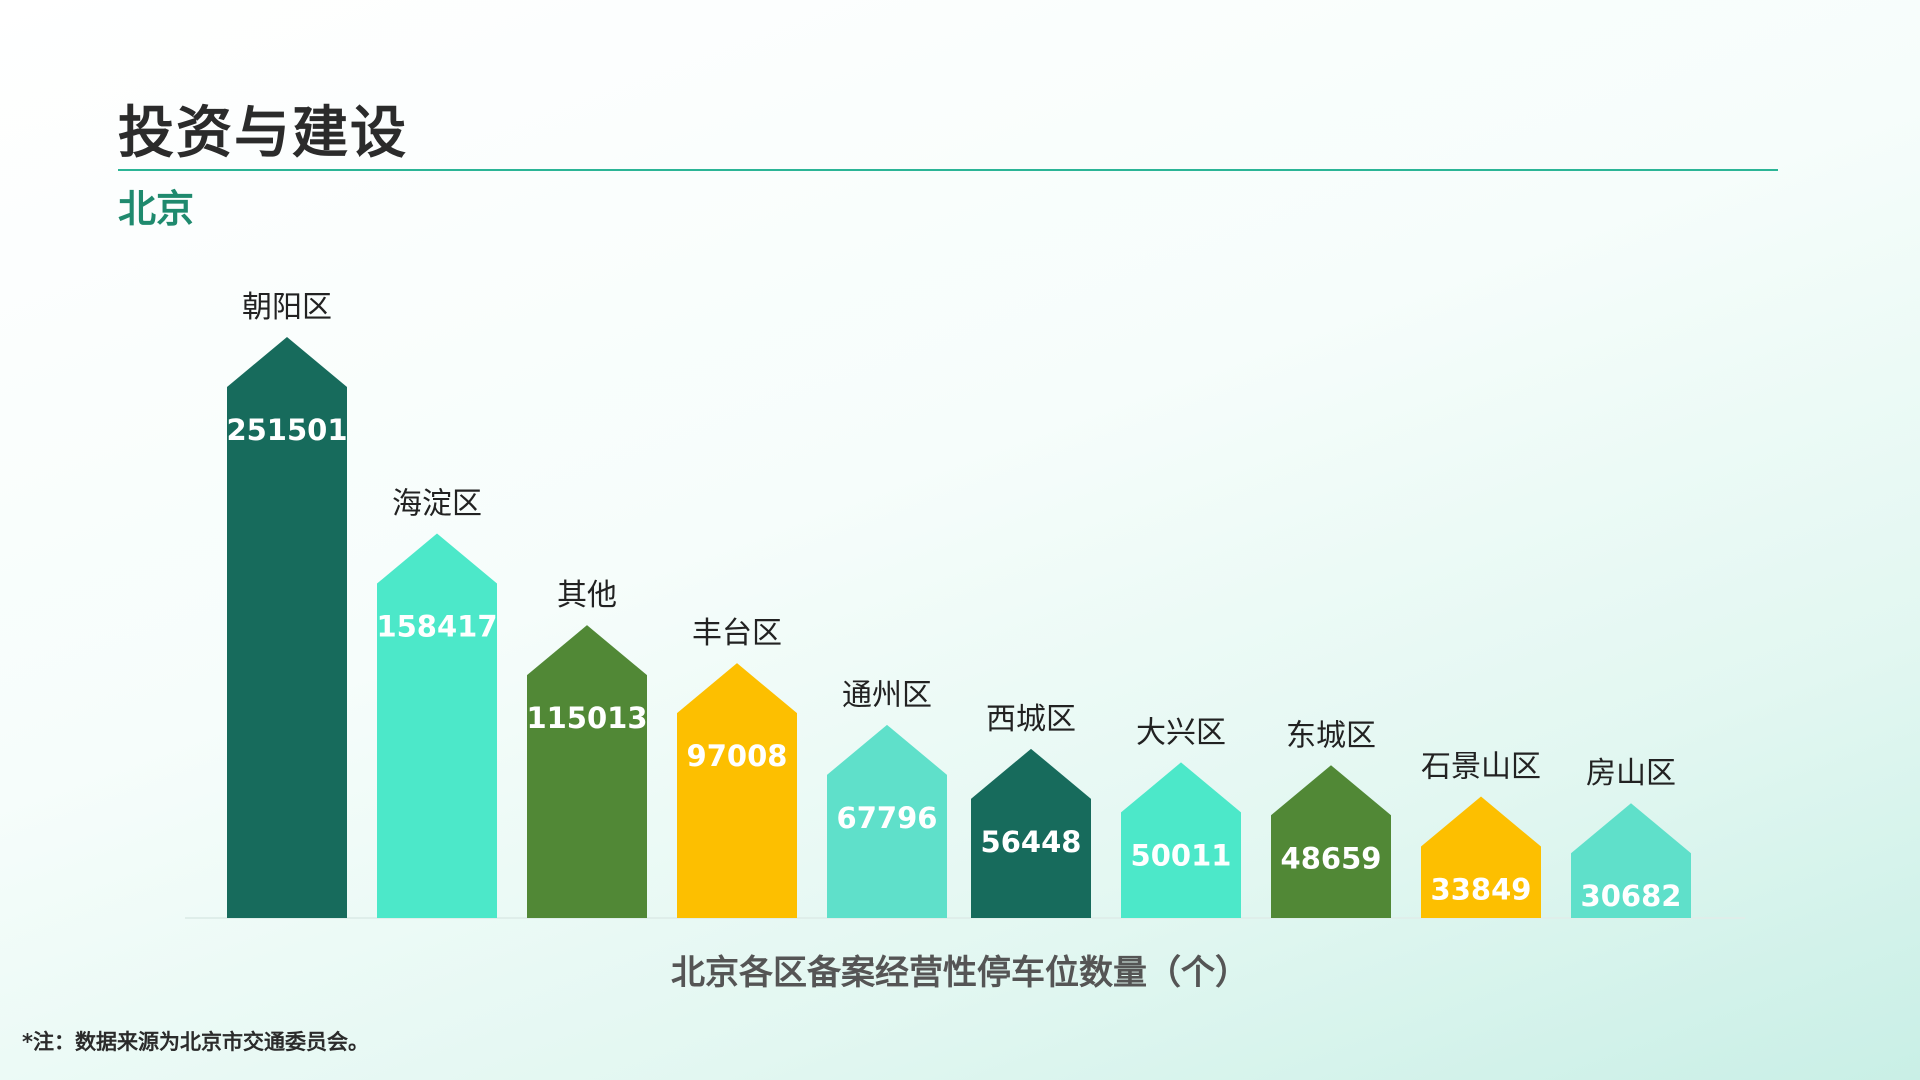 This screenshot has height=1080, width=1920. What do you see at coordinates (1631, 773) in the screenshot?
I see `bar-category-label: 房山区` at bounding box center [1631, 773].